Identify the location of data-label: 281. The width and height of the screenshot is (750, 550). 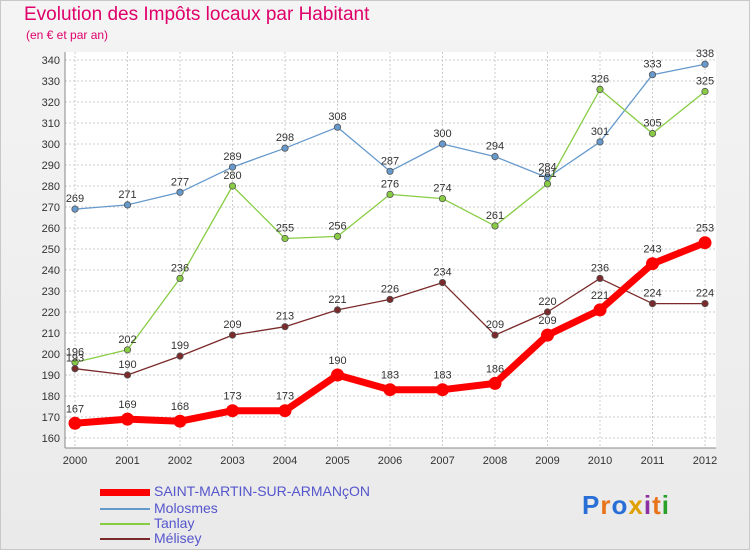
(547, 174).